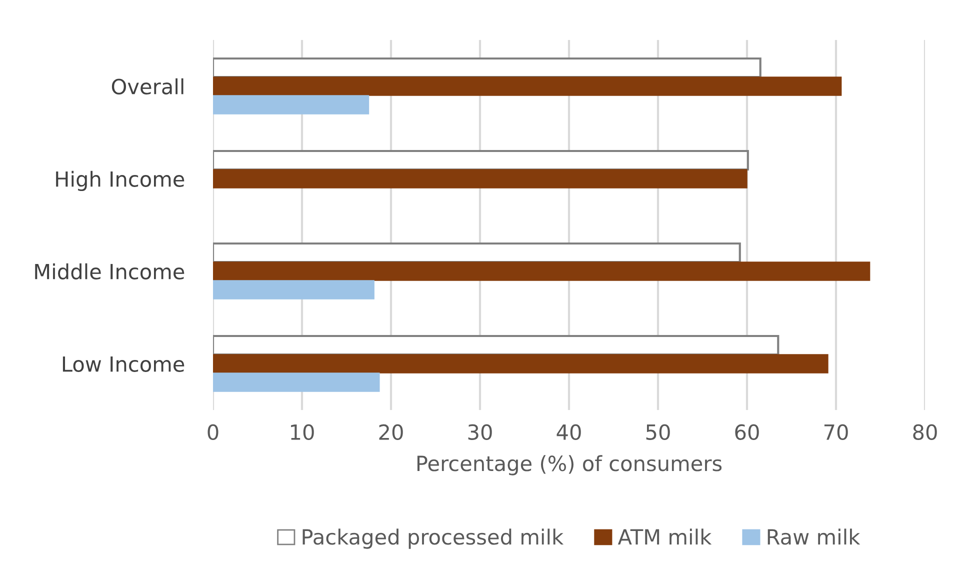 Image resolution: width=957 pixels, height=579 pixels. What do you see at coordinates (148, 86) in the screenshot?
I see `y-tick-label: Overall` at bounding box center [148, 86].